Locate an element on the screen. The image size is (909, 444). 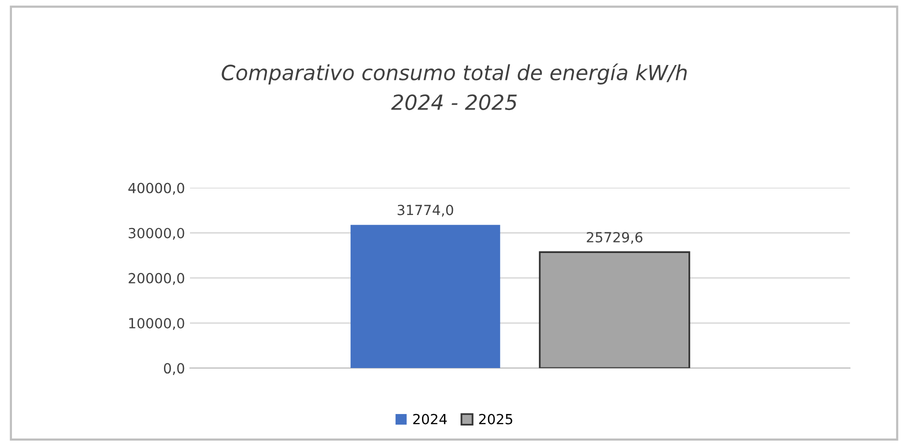
legend-label: 2024 is located at coordinates (430, 419).